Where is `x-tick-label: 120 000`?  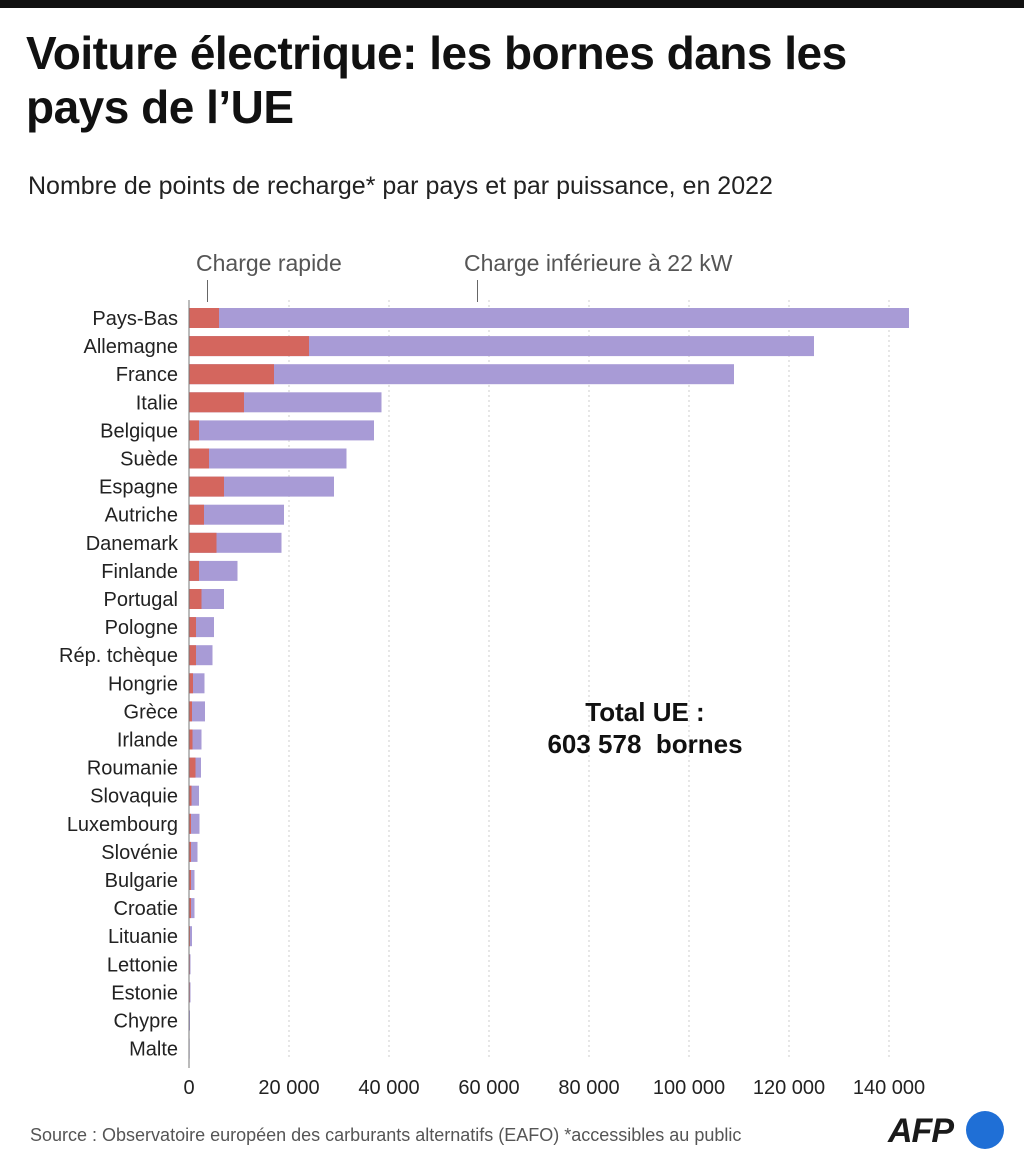 x-tick-label: 120 000 is located at coordinates (789, 1088).